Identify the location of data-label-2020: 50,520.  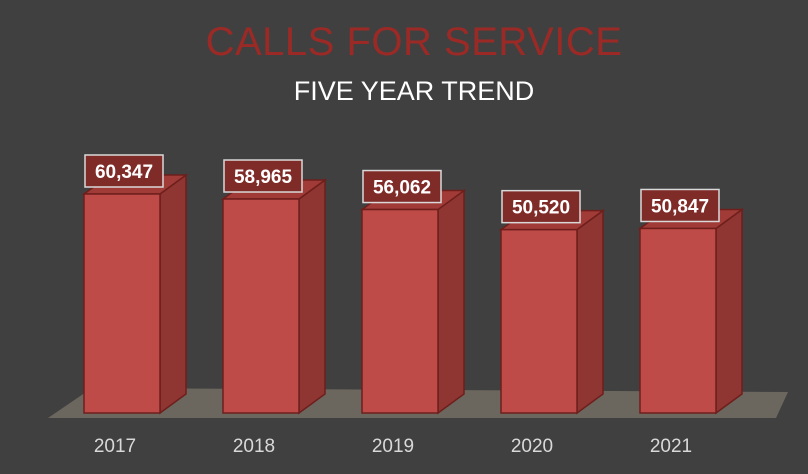
(541, 206).